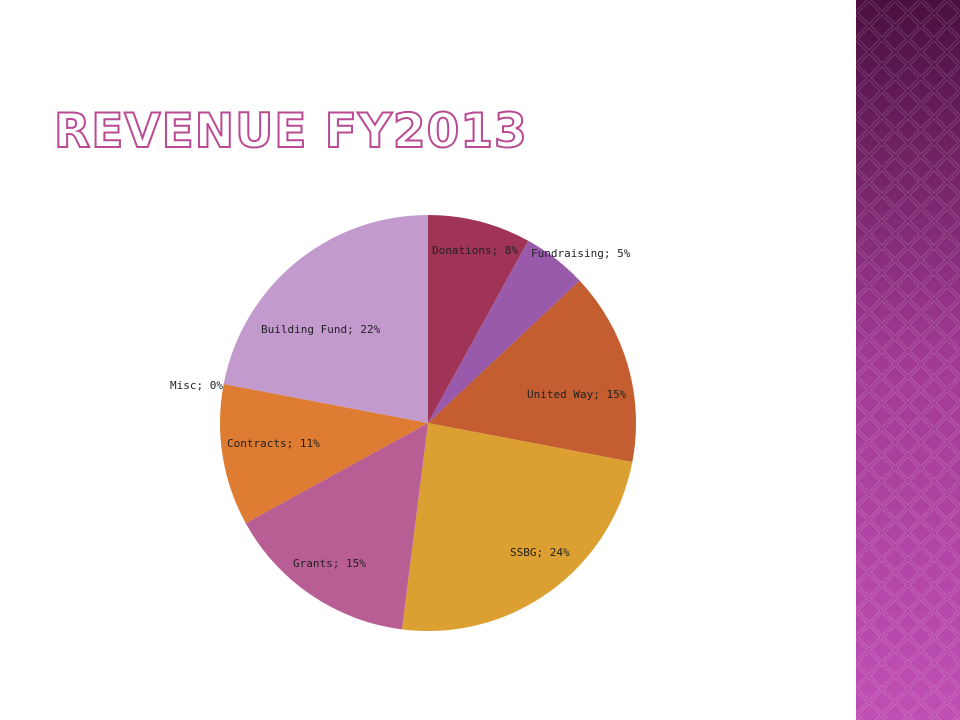  What do you see at coordinates (517, 527) in the screenshot?
I see `pie-slice-ssbg` at bounding box center [517, 527].